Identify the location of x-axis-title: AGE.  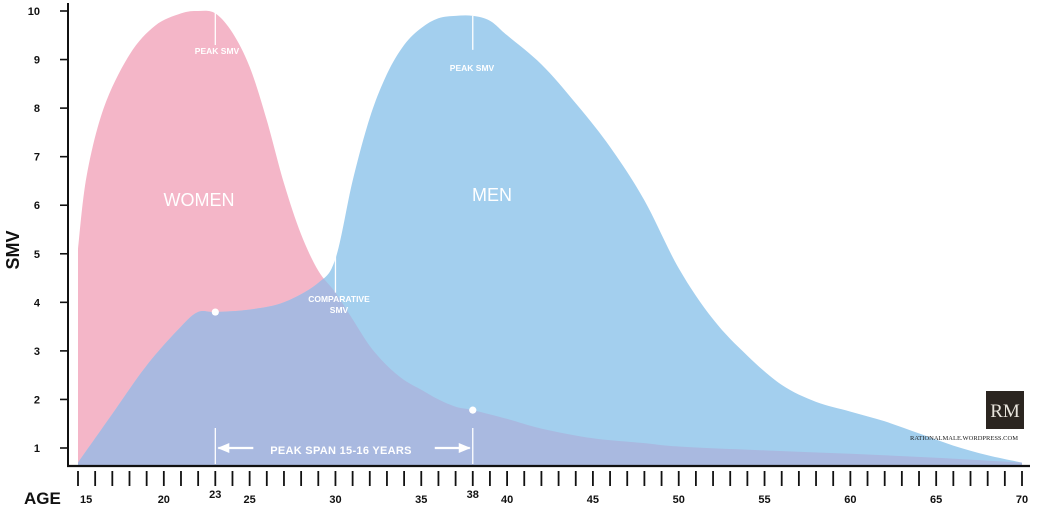
(42, 498).